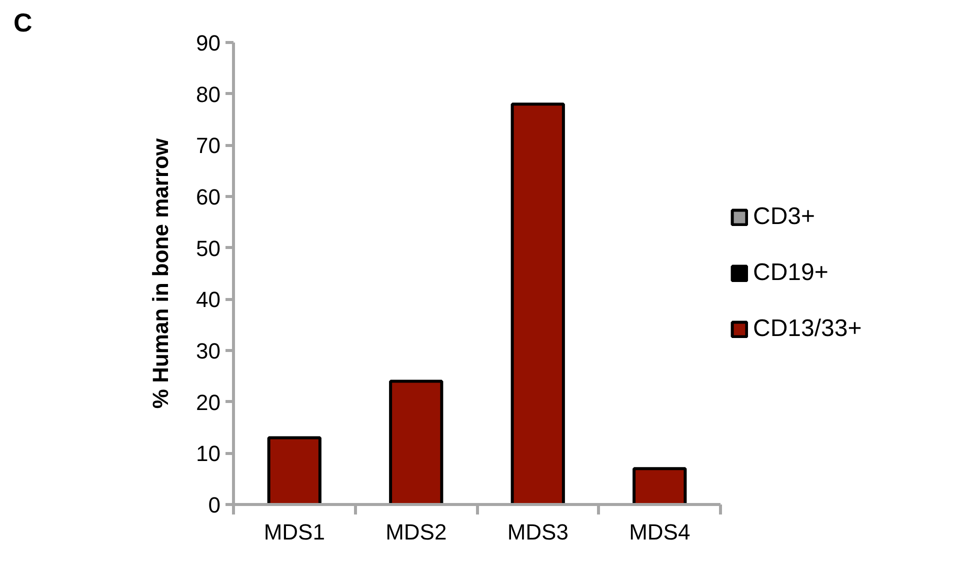 Image resolution: width=956 pixels, height=575 pixels. Describe the element at coordinates (659, 532) in the screenshot. I see `x-tick-label: MDS4` at that location.